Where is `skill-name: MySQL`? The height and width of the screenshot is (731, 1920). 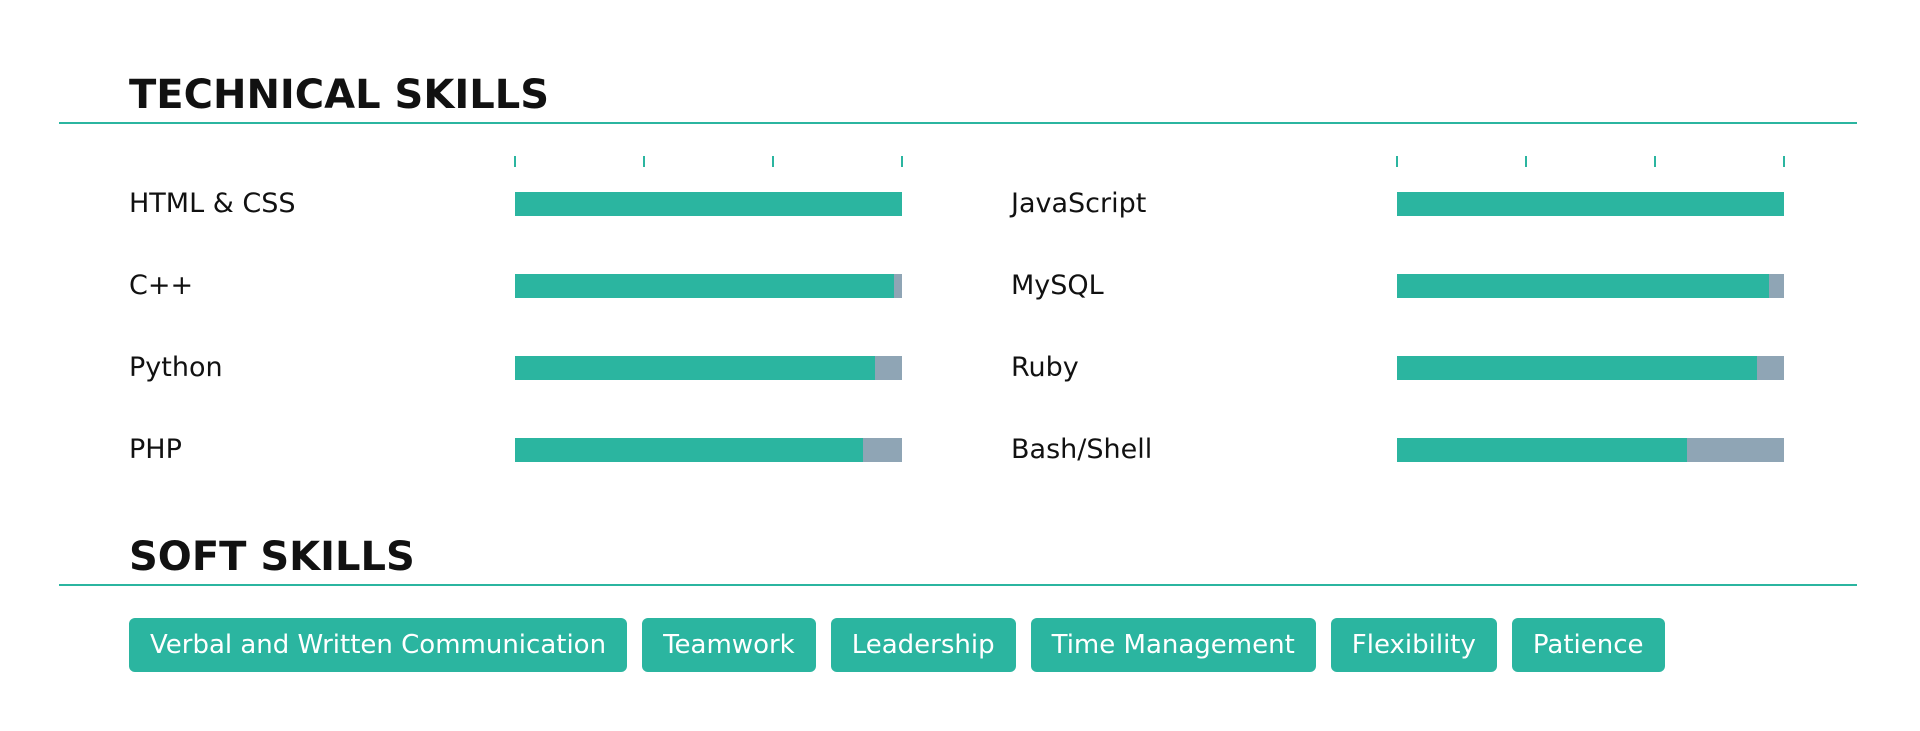 skill-name: MySQL is located at coordinates (1057, 285).